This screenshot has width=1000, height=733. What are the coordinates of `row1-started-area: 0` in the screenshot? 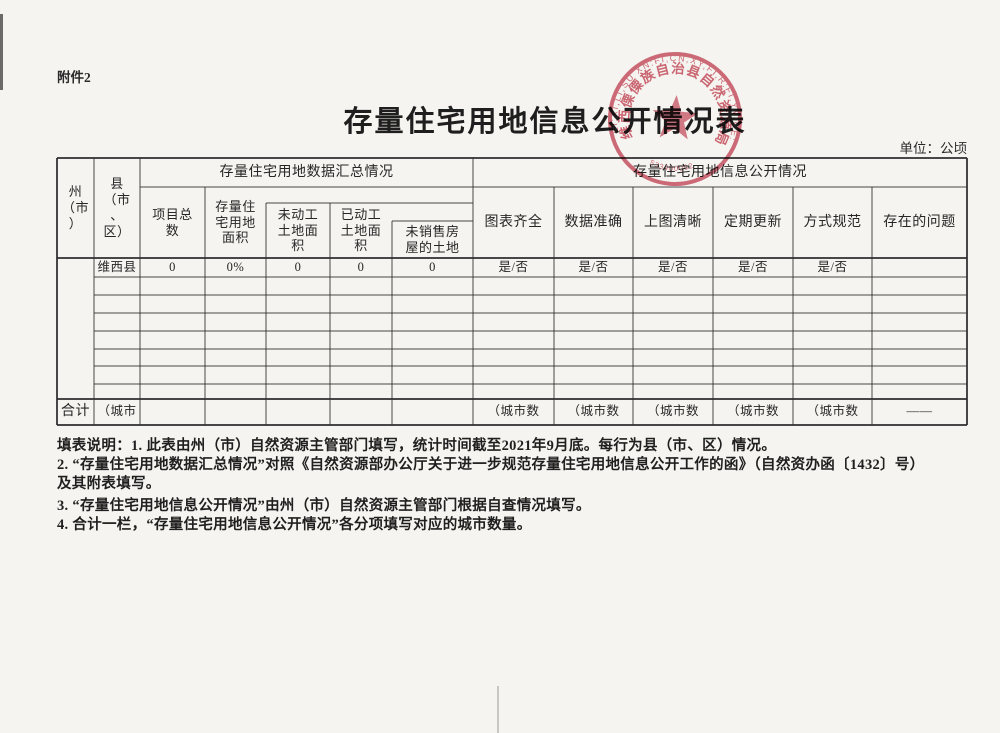 It's located at (361, 266).